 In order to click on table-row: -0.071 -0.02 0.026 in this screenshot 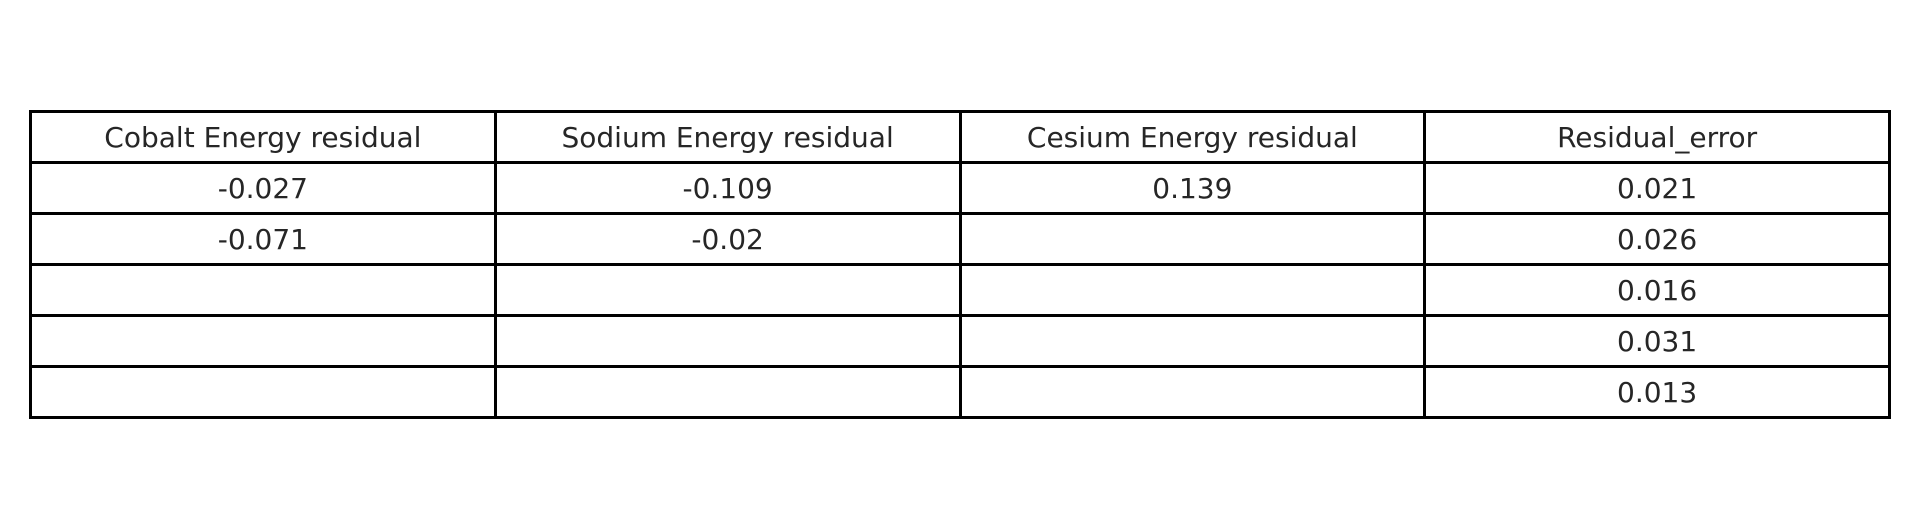, I will do `click(960, 239)`.